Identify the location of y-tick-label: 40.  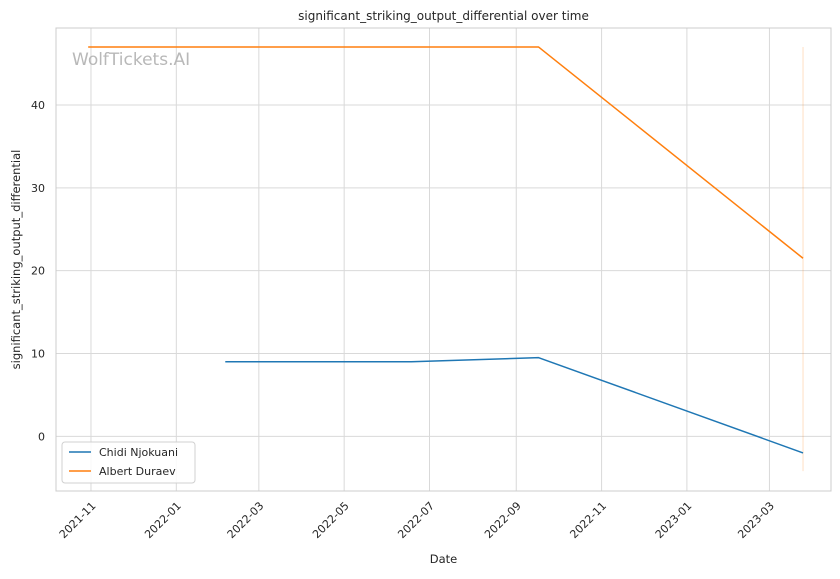
(38, 105).